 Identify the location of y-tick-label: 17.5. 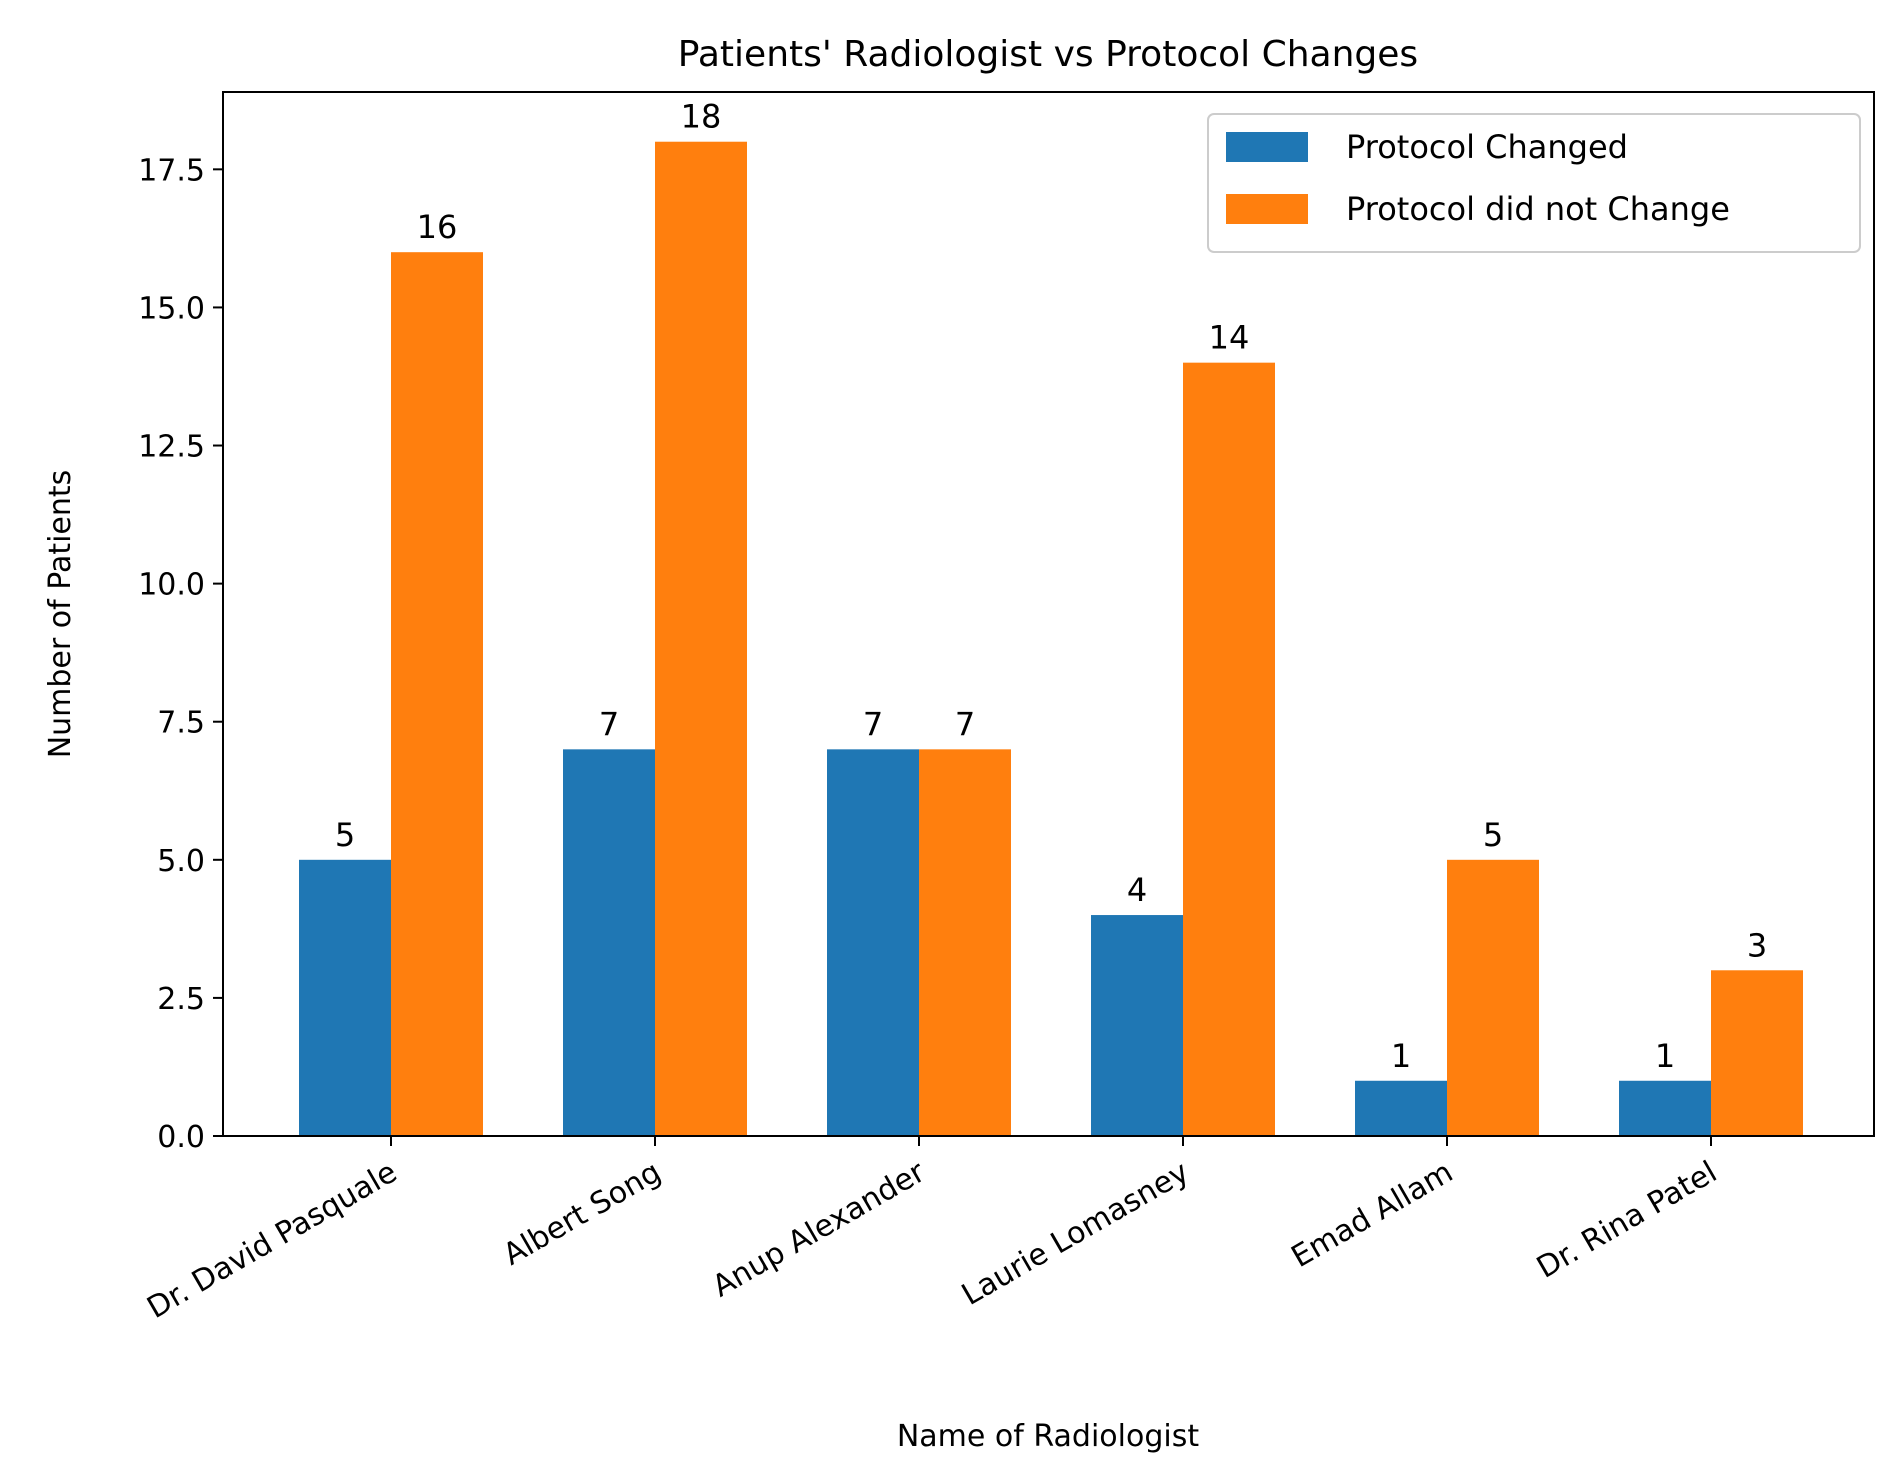
(171, 170).